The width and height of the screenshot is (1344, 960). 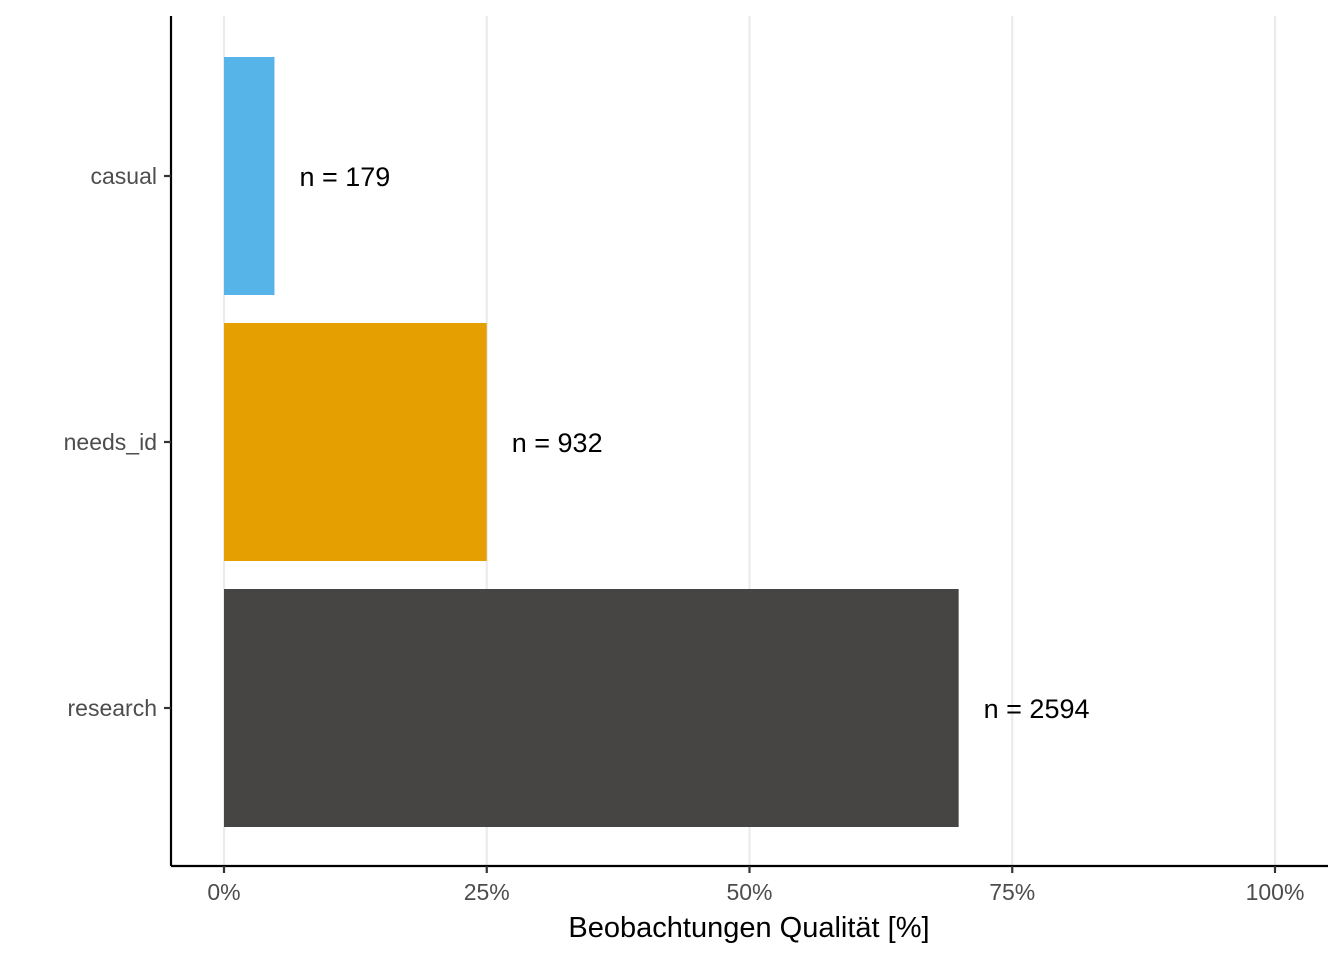 I want to click on y-tick-label-casual: casual, so click(x=124, y=176).